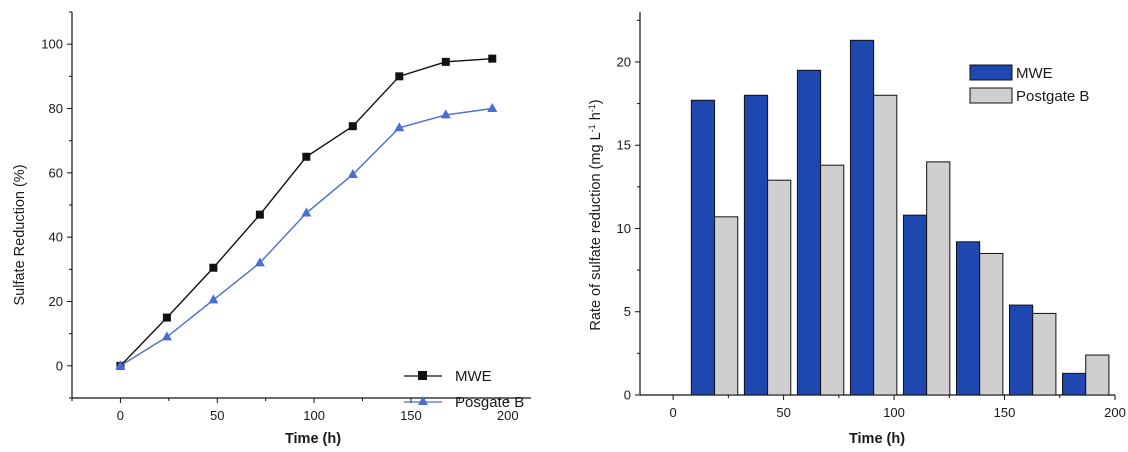 The image size is (1128, 452). Describe the element at coordinates (624, 145) in the screenshot. I see `right-y-tick-label: 15` at that location.